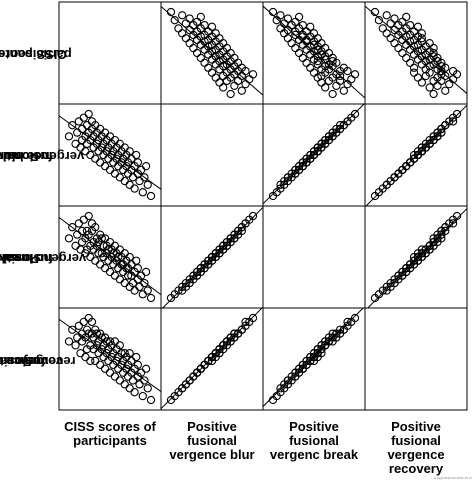  What do you see at coordinates (452, 478) in the screenshot?
I see `credit-text: cl-1ggh 2023-03-10/11 26 17` at bounding box center [452, 478].